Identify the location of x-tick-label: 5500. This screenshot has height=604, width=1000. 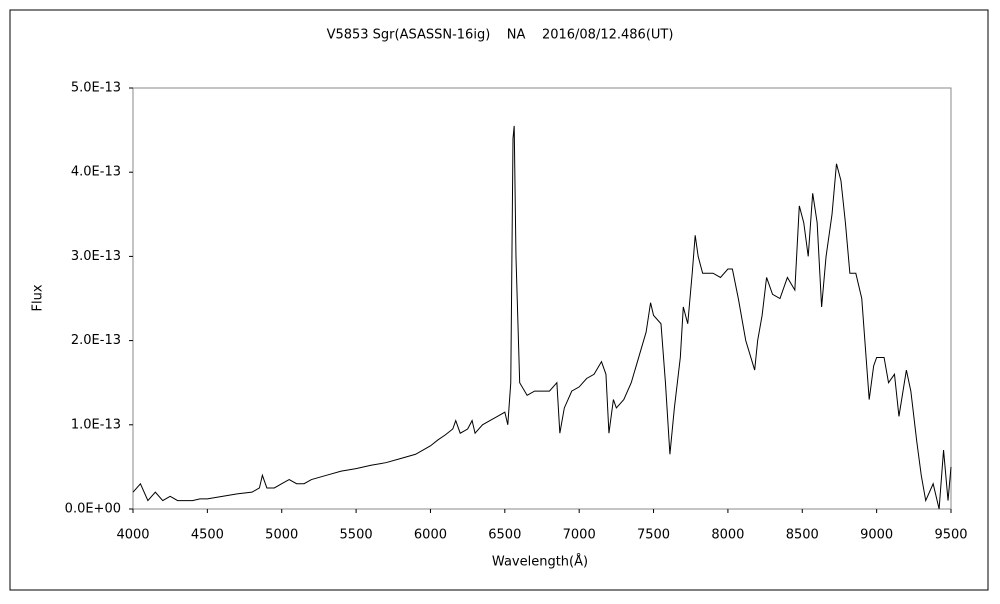
(356, 535).